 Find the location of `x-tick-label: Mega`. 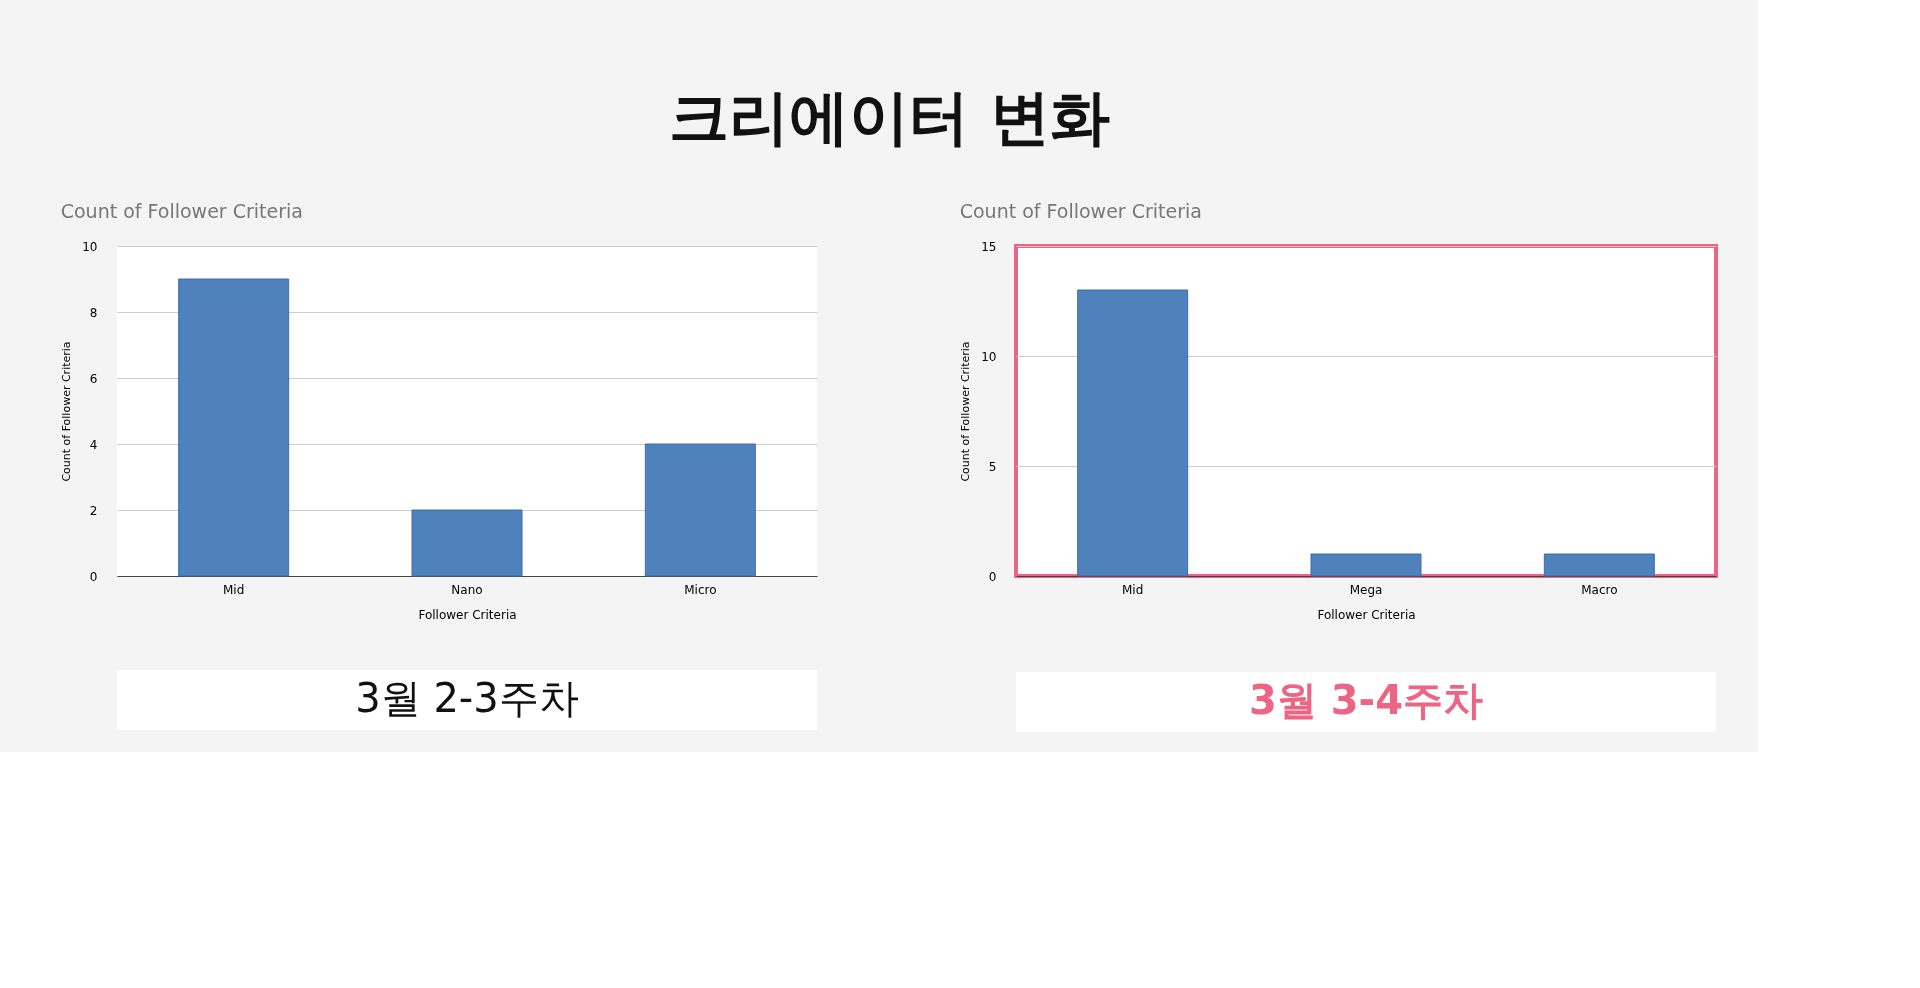

x-tick-label: Mega is located at coordinates (1366, 589).